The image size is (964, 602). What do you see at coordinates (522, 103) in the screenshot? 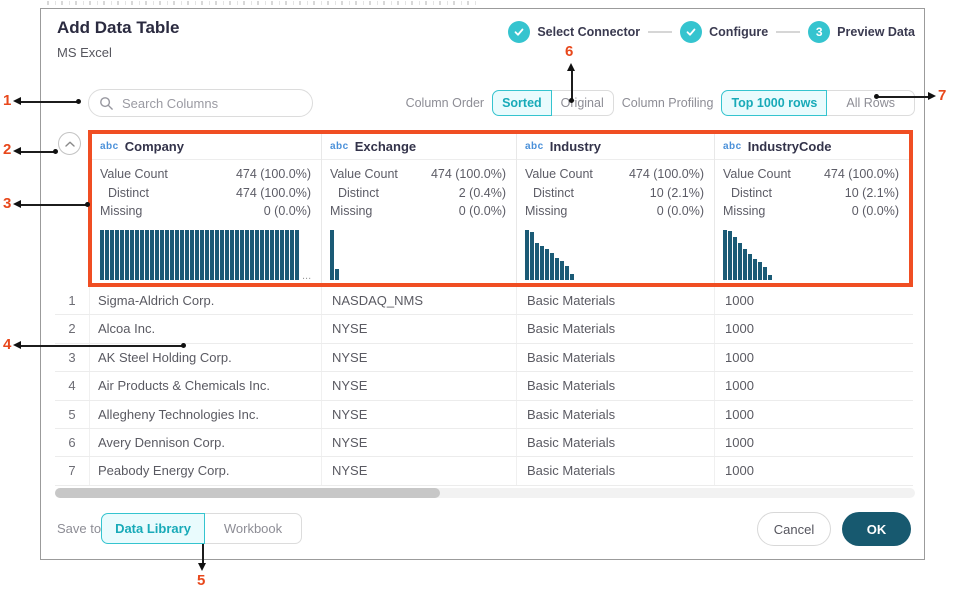
I see `toggle-option-sorted: Sorted` at bounding box center [522, 103].